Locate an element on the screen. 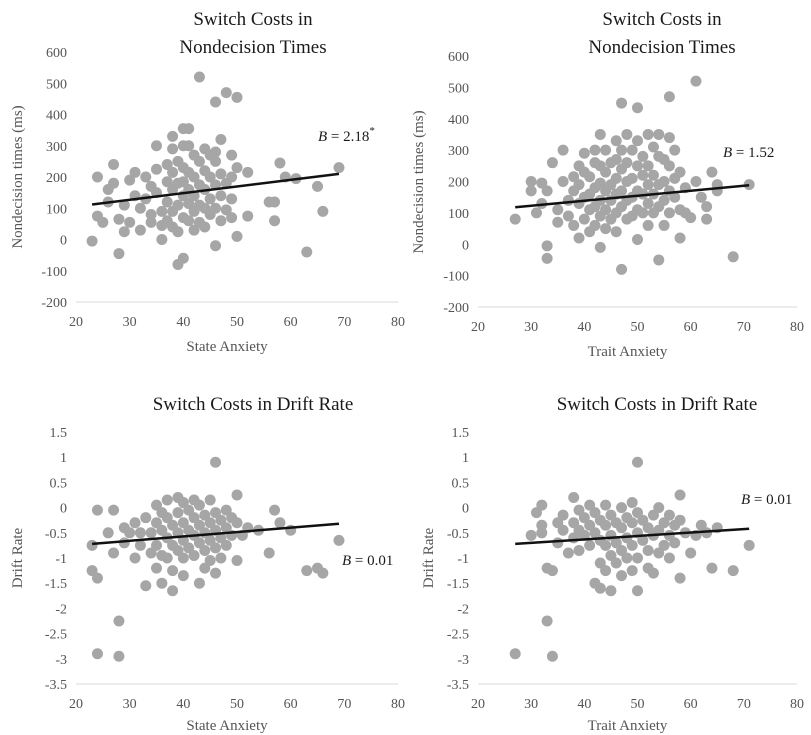 The width and height of the screenshot is (811, 735). x-tick-label: 40 is located at coordinates (584, 327).